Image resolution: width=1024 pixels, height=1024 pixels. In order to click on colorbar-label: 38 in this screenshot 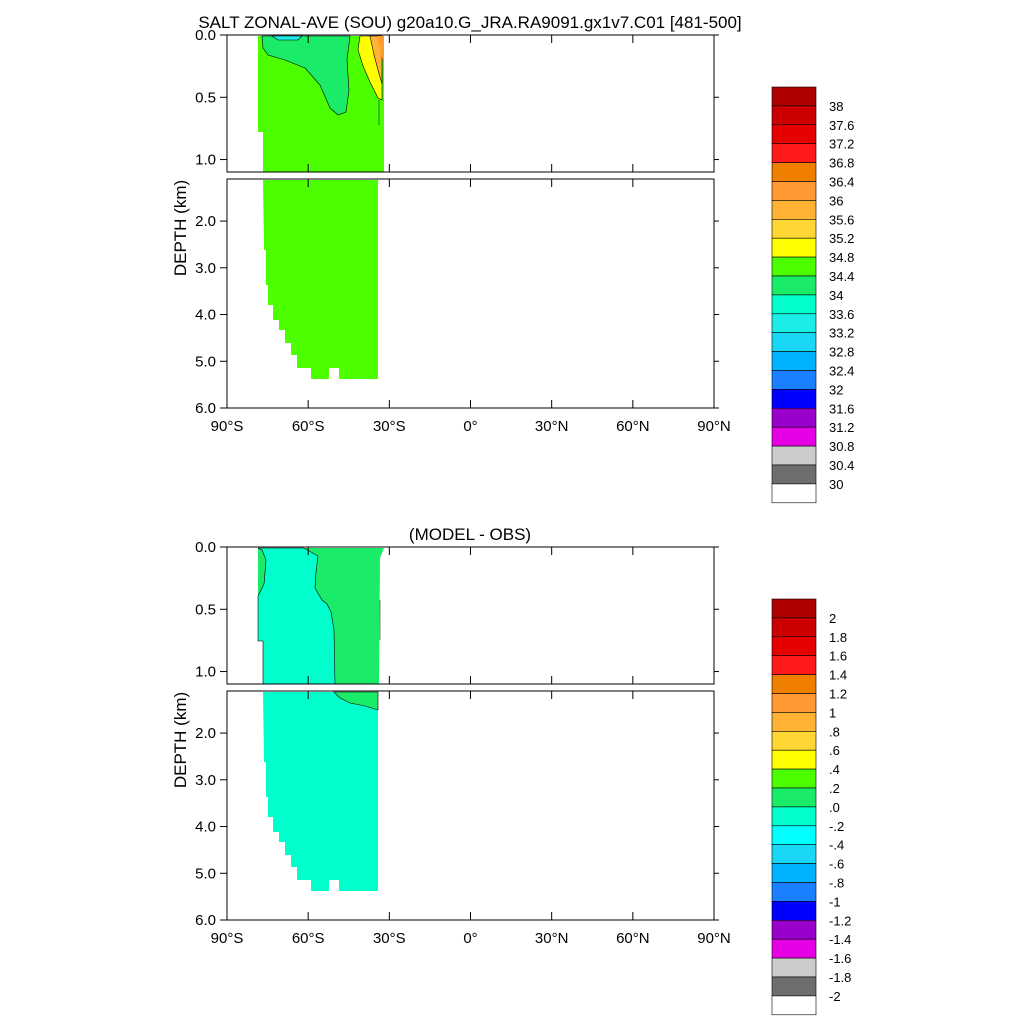, I will do `click(836, 106)`.